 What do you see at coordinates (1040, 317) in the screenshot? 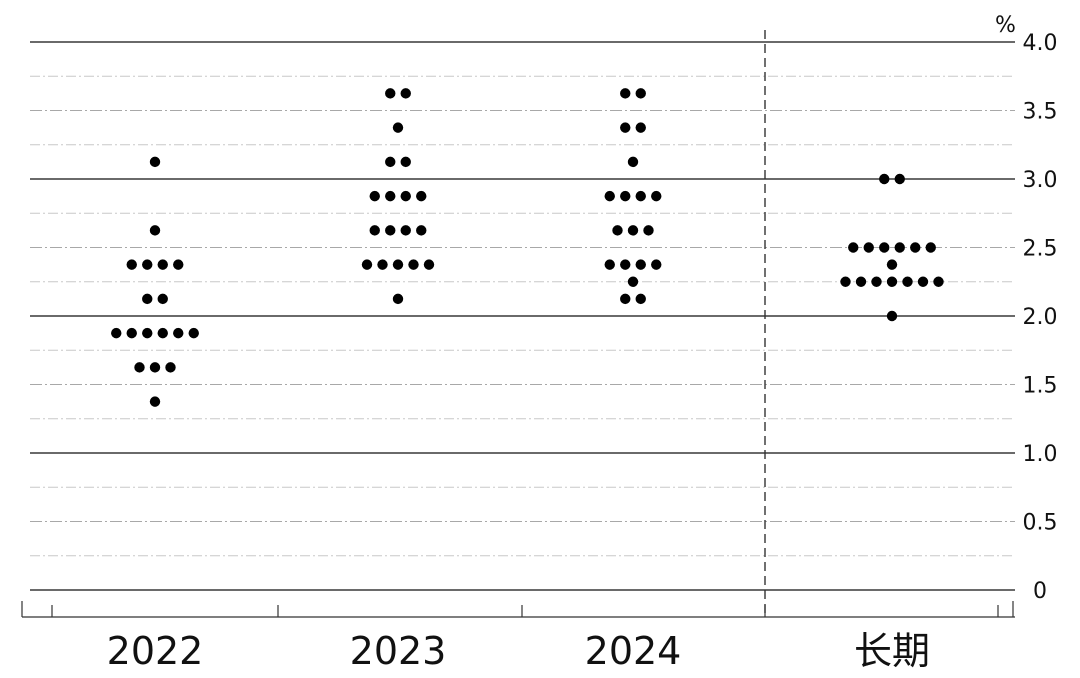
I see `y-tick-label: 2.0` at bounding box center [1040, 317].